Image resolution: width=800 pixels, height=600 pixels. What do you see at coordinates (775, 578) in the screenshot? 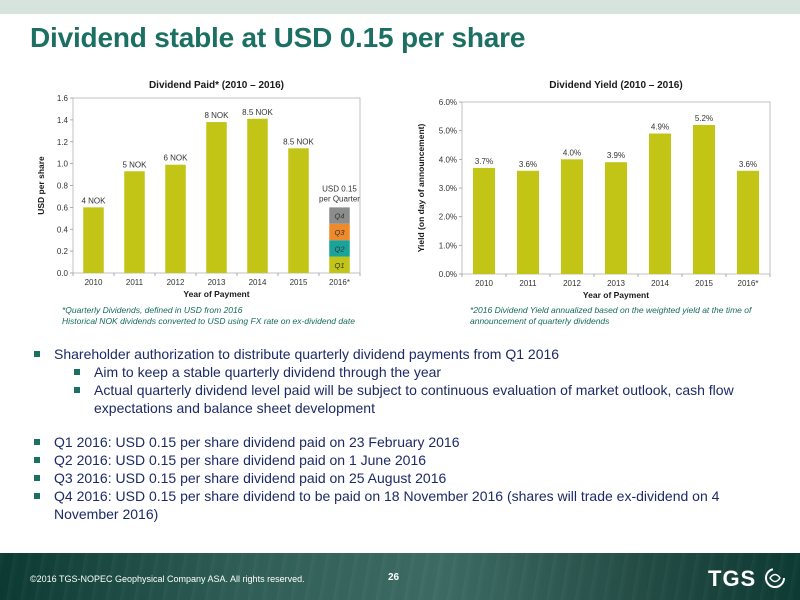
I see `logo-swirl-icon` at bounding box center [775, 578].